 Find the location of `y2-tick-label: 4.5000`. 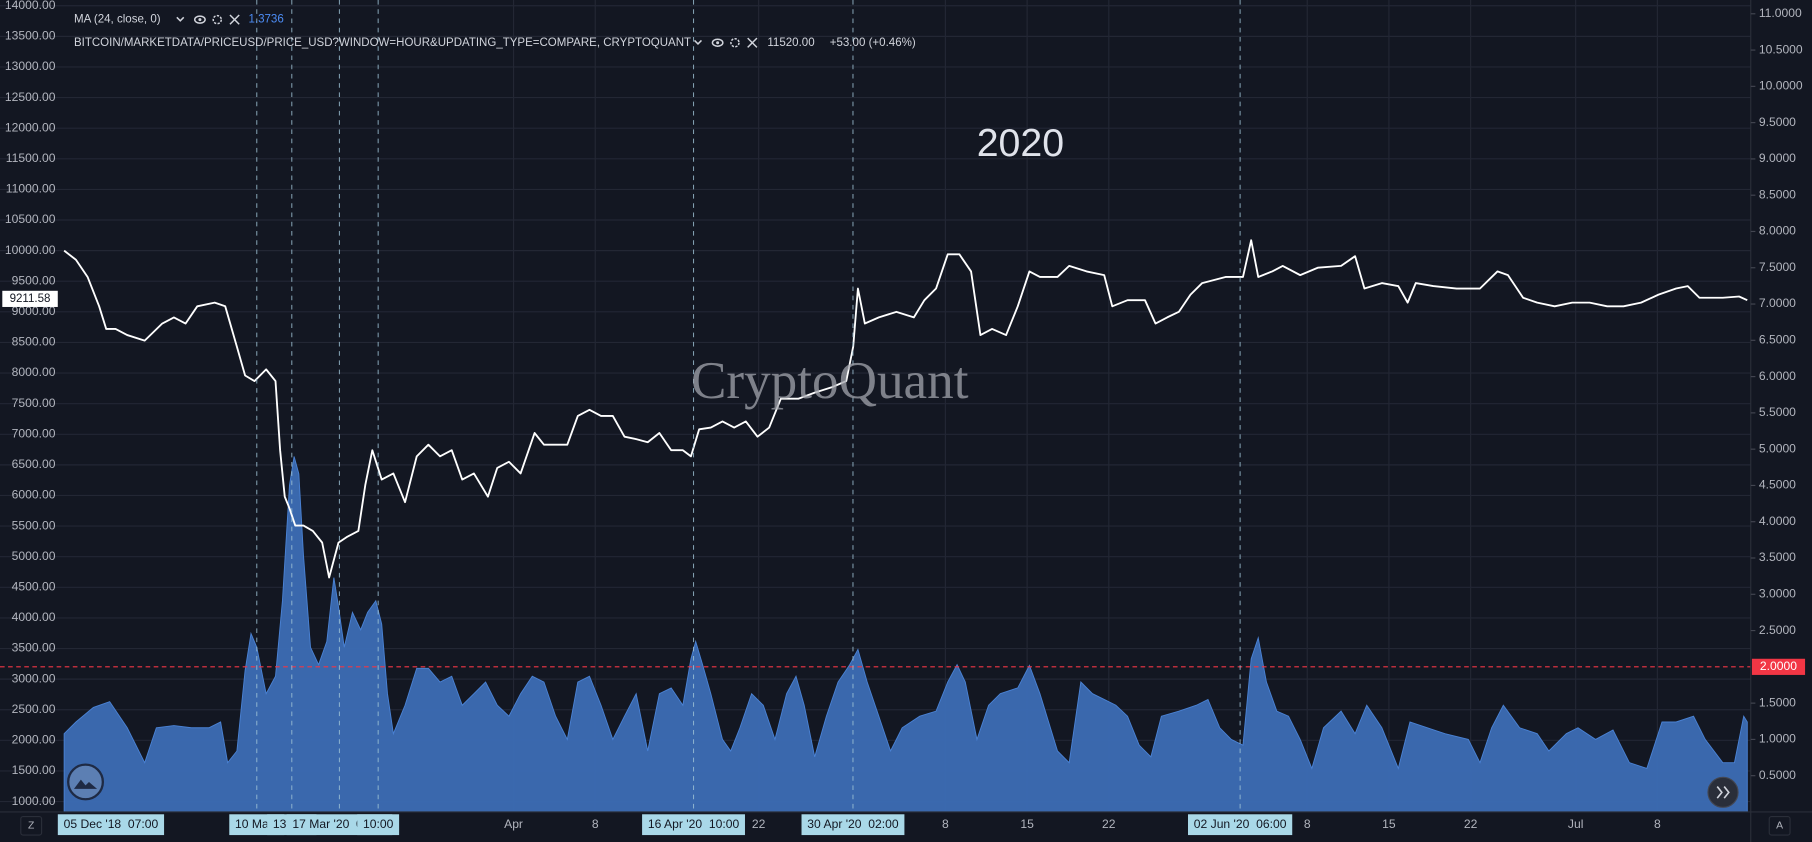

y2-tick-label: 4.5000 is located at coordinates (1777, 485).